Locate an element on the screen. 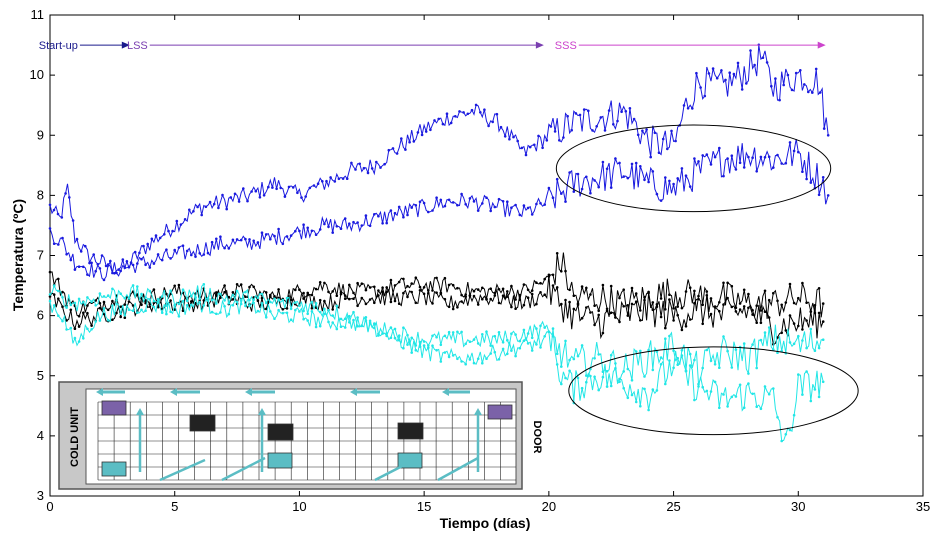  y-tick-label: 8 is located at coordinates (40, 194).